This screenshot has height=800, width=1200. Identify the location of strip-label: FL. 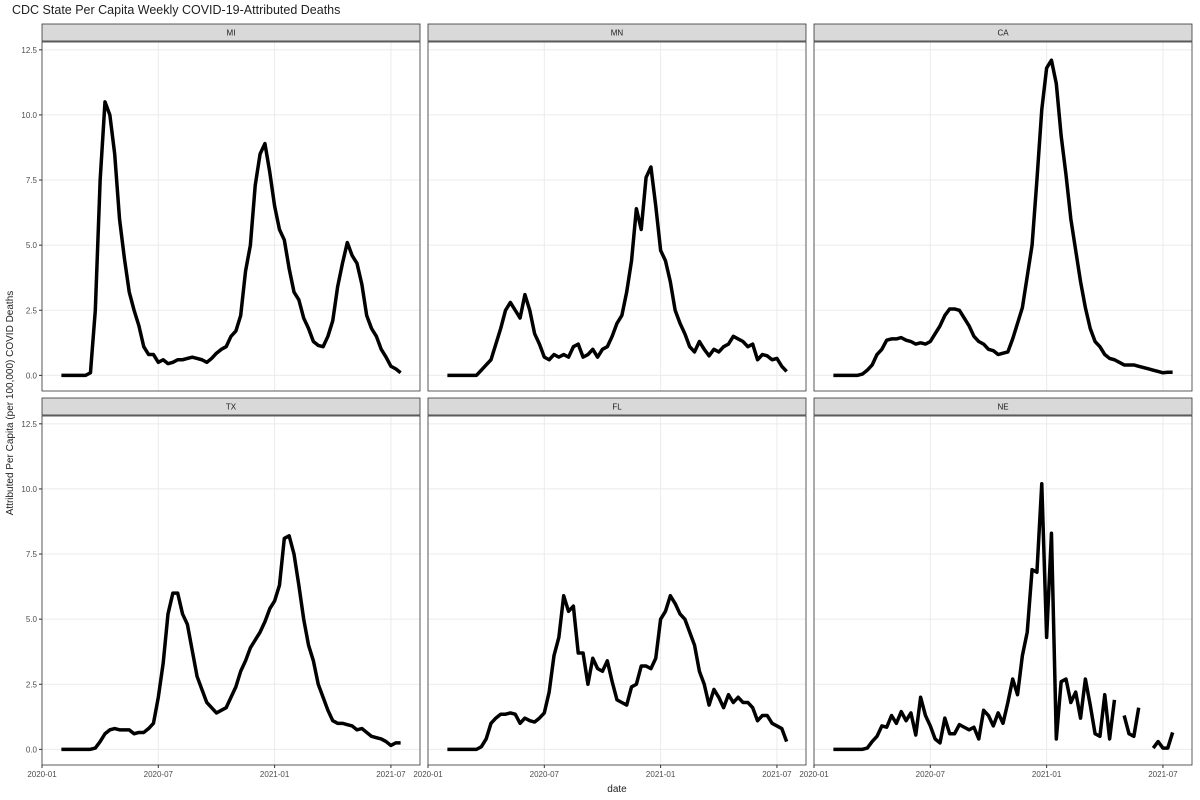
(617, 407).